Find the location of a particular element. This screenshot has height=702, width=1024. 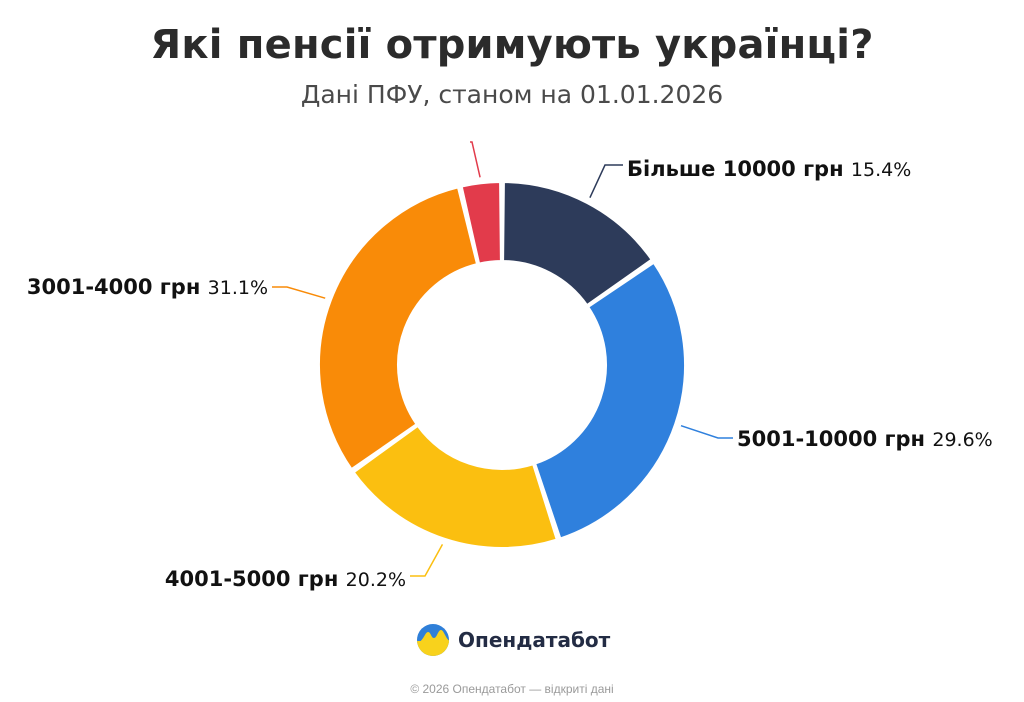

slice-label: 3001-4000 грн 31.1% is located at coordinates (147, 287).